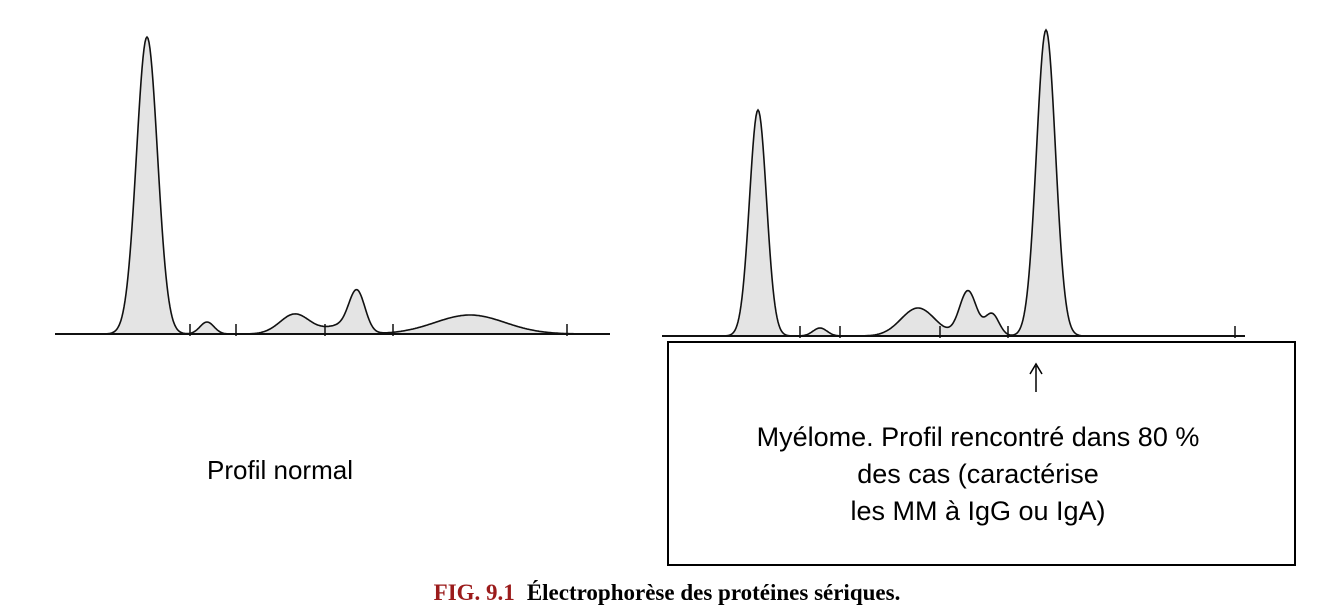 This screenshot has width=1334, height=611. Describe the element at coordinates (978, 474) in the screenshot. I see `box-line: des cas (caractérise` at that location.